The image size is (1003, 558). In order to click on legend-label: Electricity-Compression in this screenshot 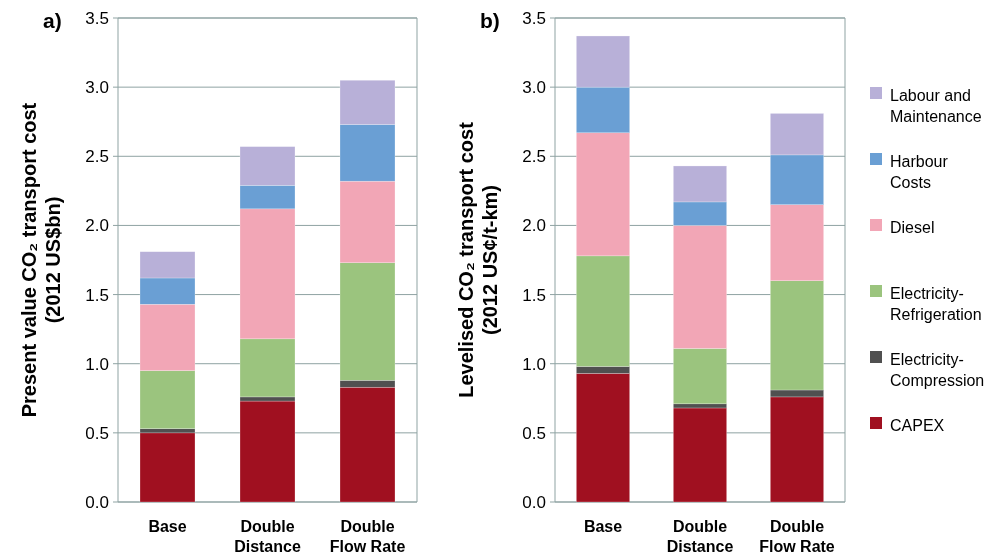, I will do `click(937, 369)`.